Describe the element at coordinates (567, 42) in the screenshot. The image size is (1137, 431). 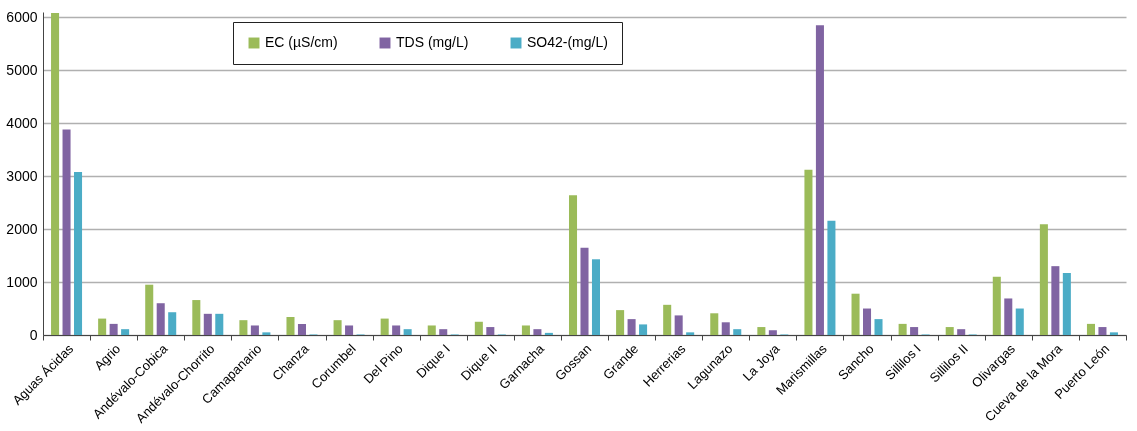
I see `legend-label: SO42-(mg/L)` at that location.